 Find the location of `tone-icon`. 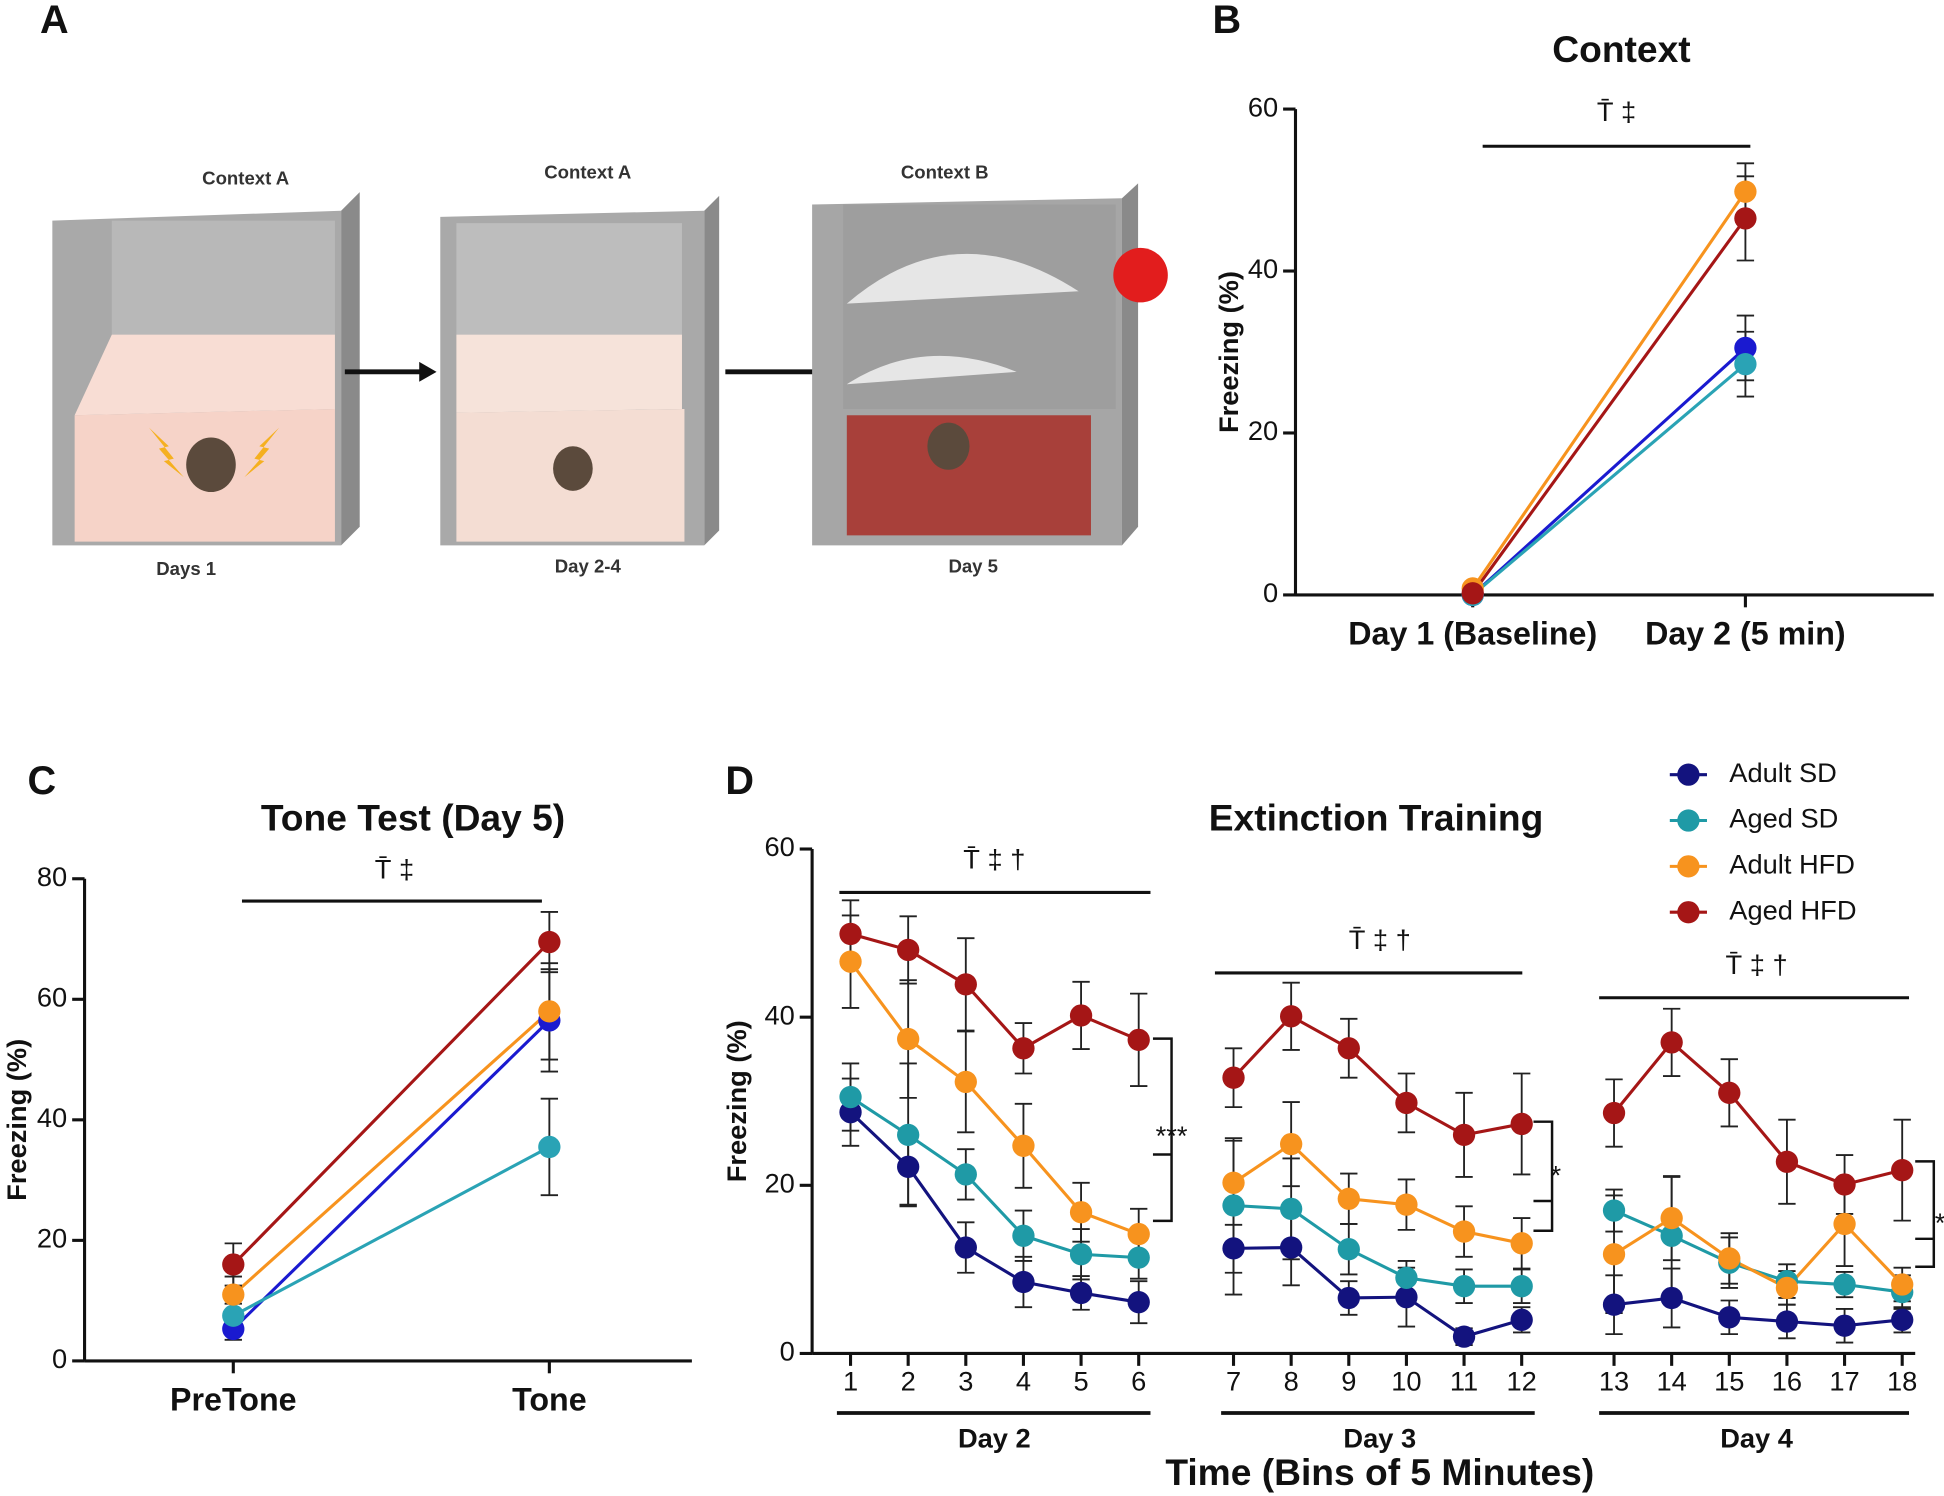

tone-icon is located at coordinates (1140, 275).